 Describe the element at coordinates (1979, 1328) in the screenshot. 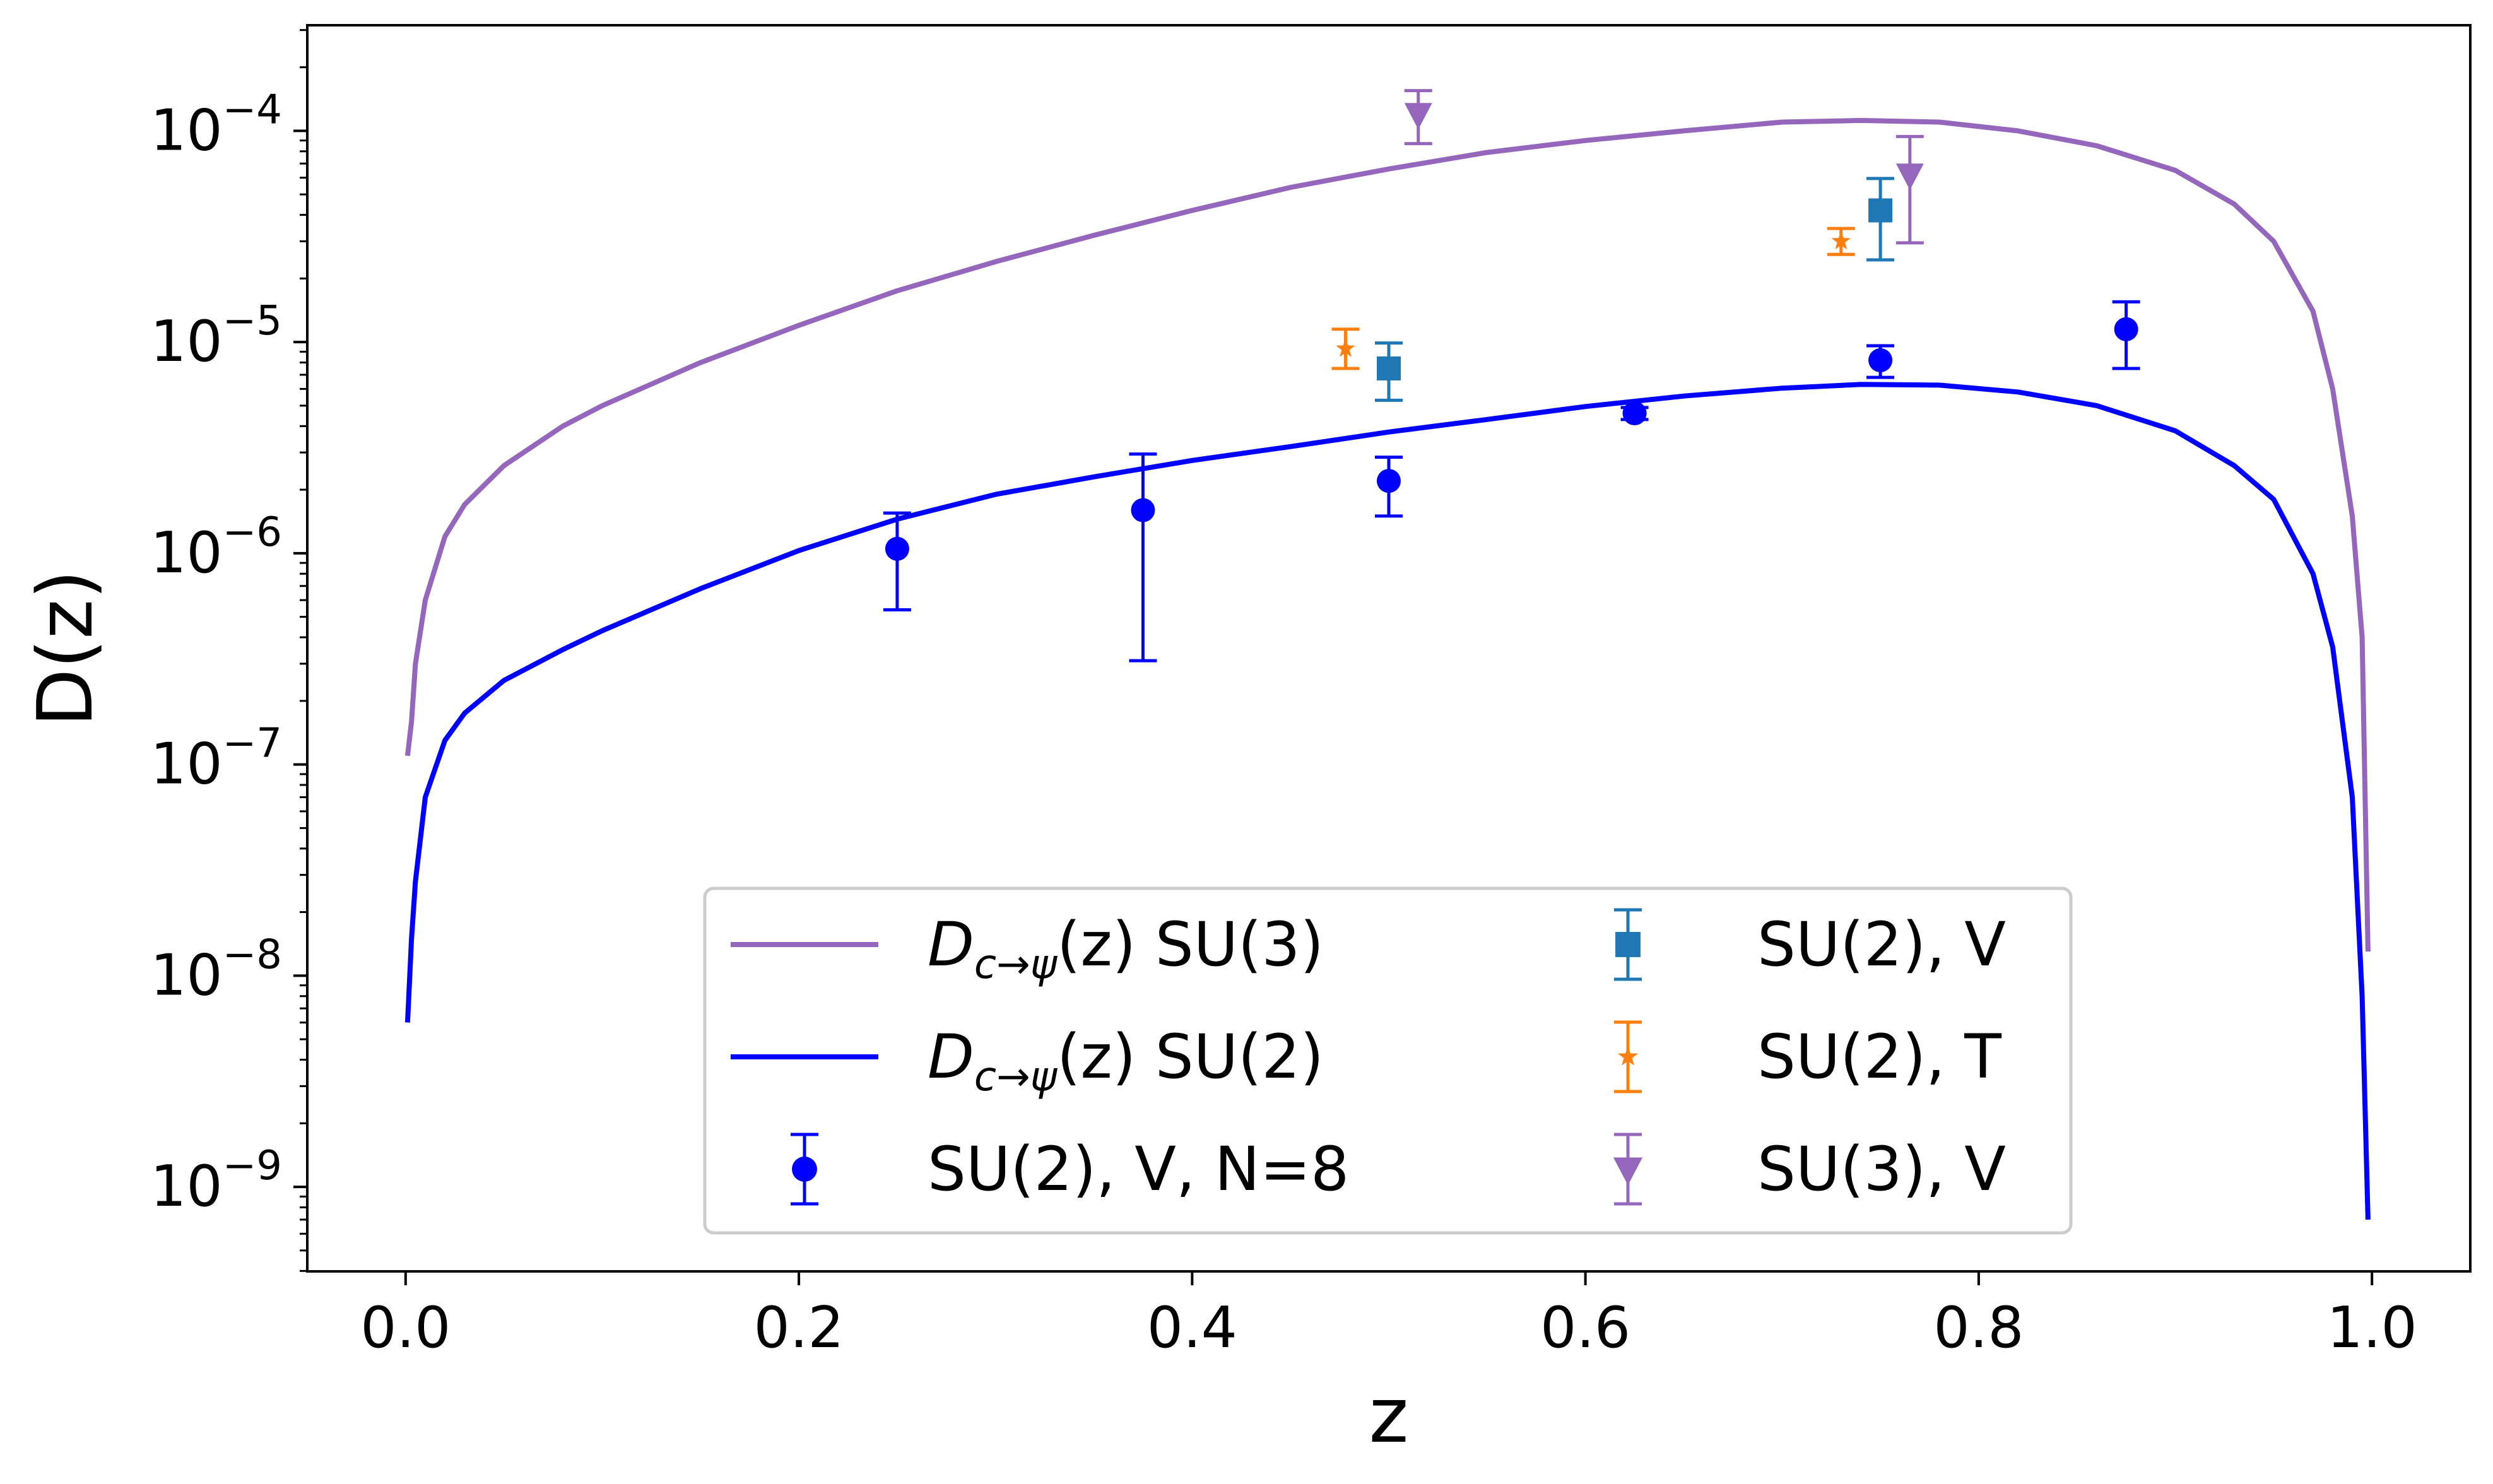

I see `x-tick-label: 0.8` at that location.